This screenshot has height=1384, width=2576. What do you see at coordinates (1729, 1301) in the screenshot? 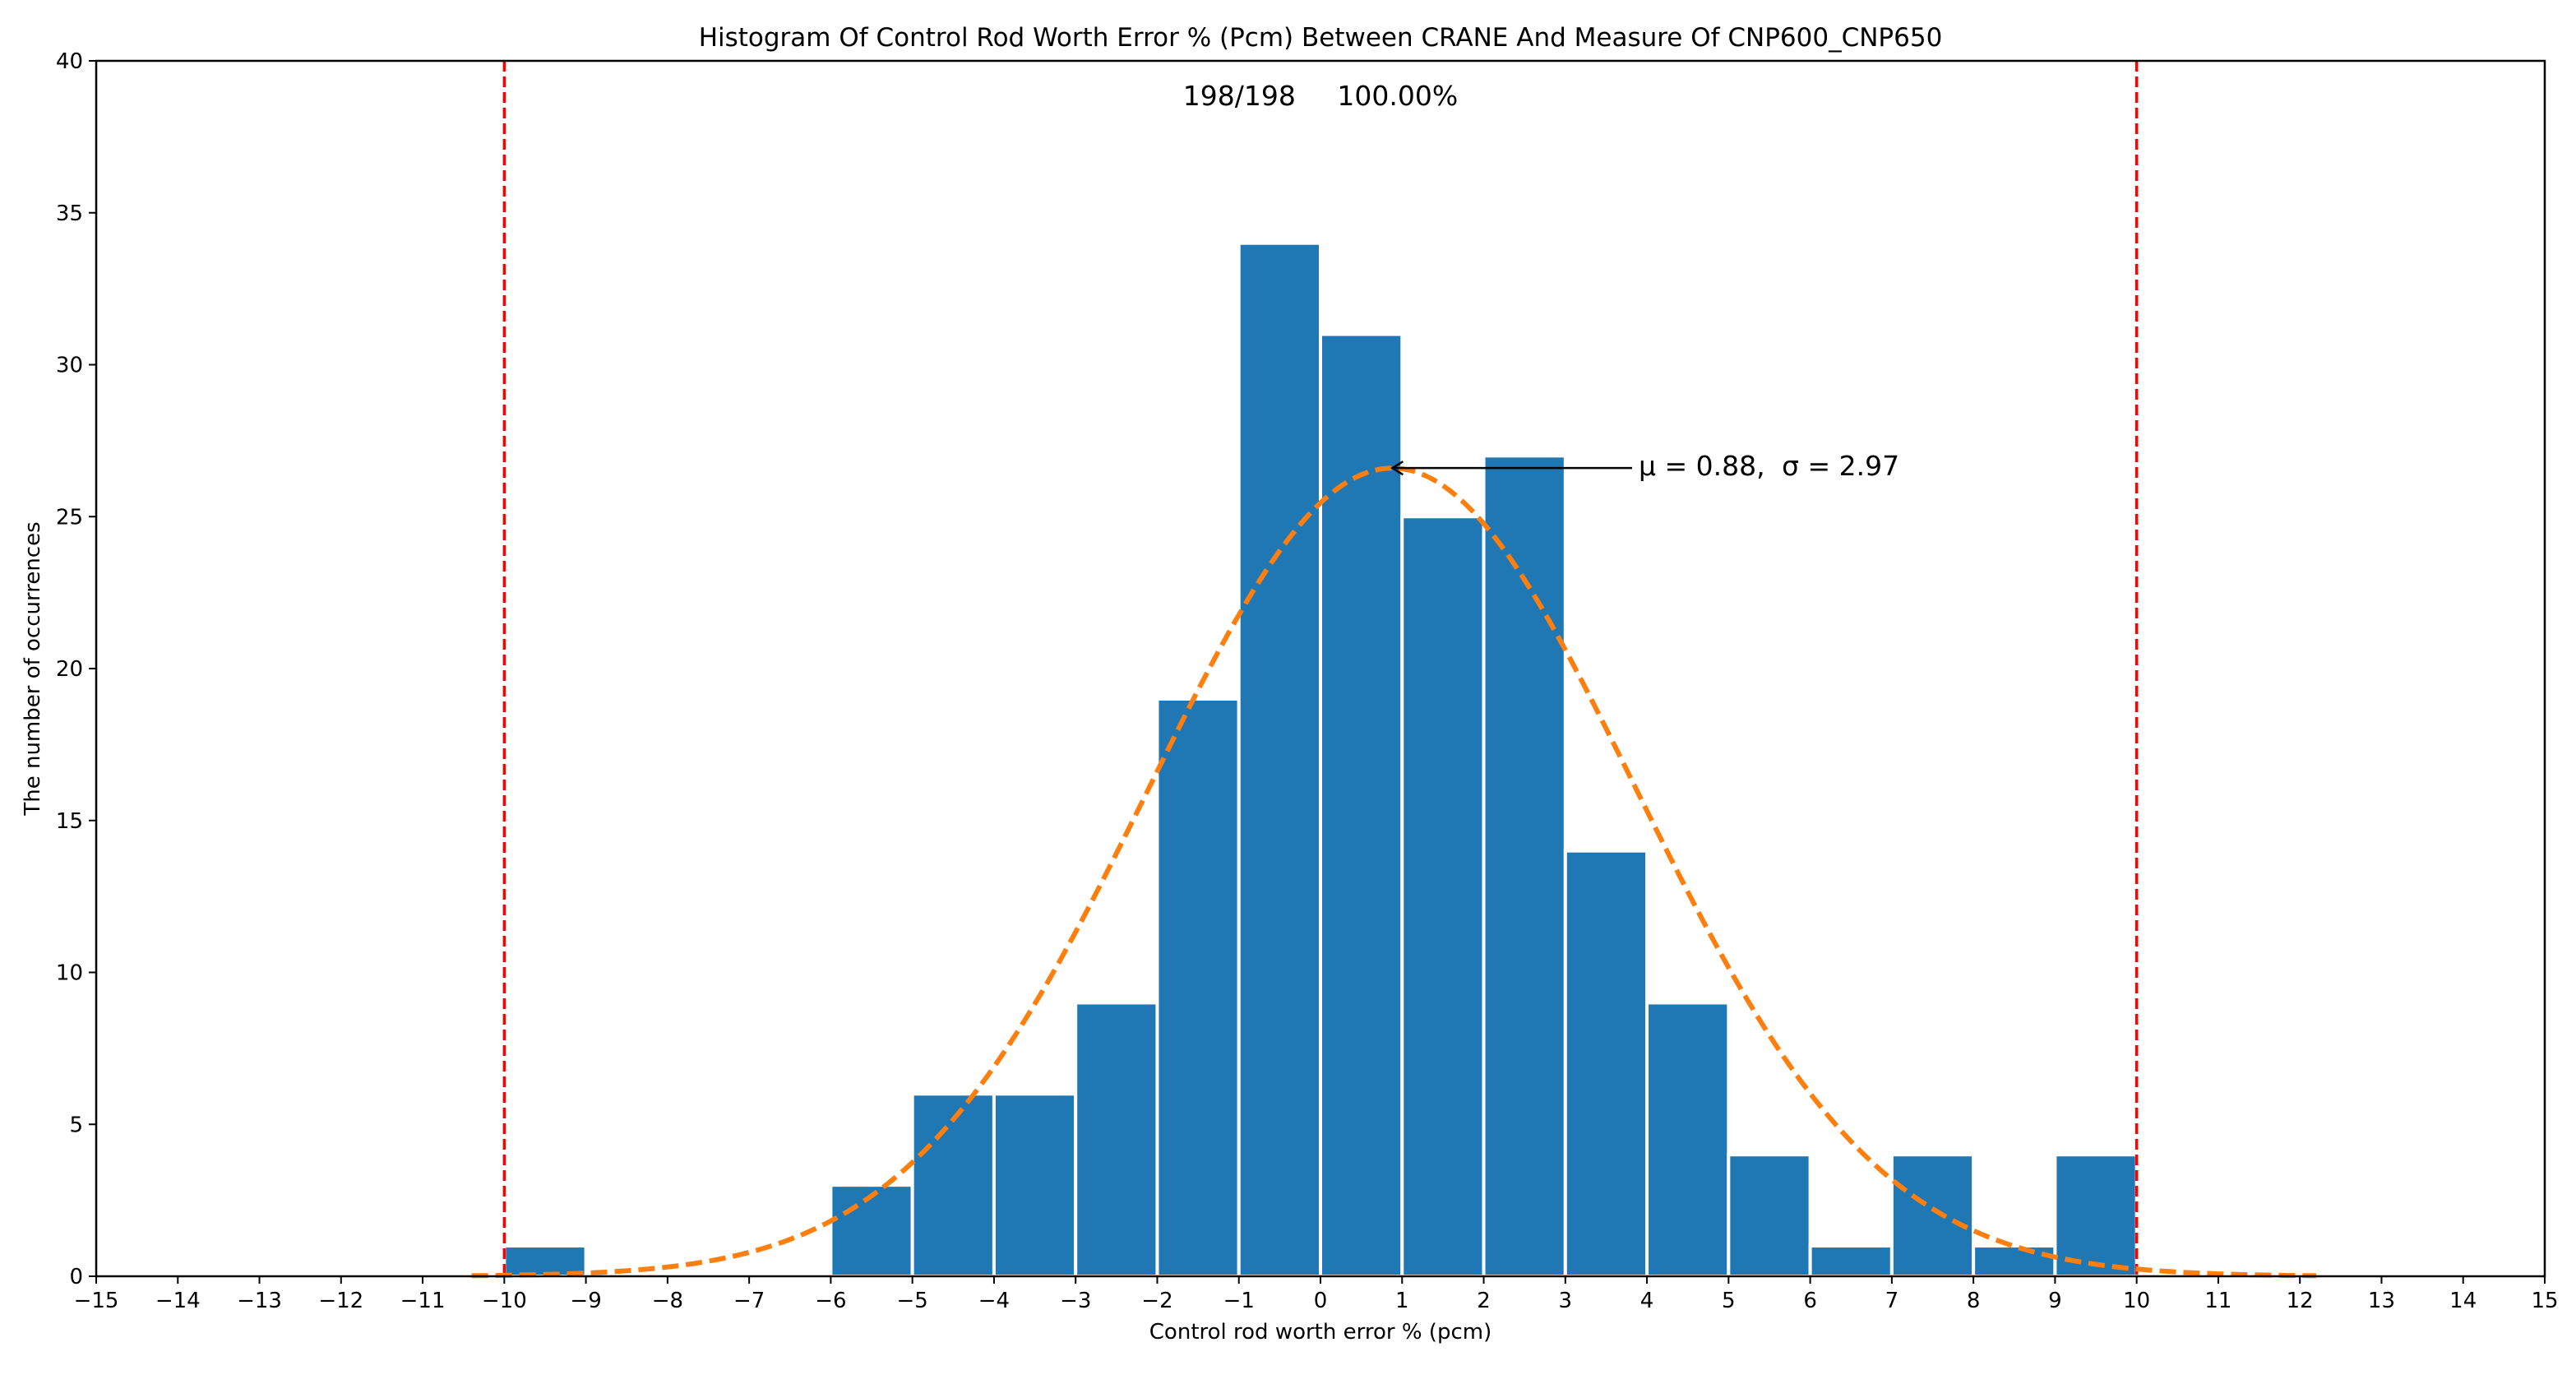
I see `x-tick-label: 5` at bounding box center [1729, 1301].